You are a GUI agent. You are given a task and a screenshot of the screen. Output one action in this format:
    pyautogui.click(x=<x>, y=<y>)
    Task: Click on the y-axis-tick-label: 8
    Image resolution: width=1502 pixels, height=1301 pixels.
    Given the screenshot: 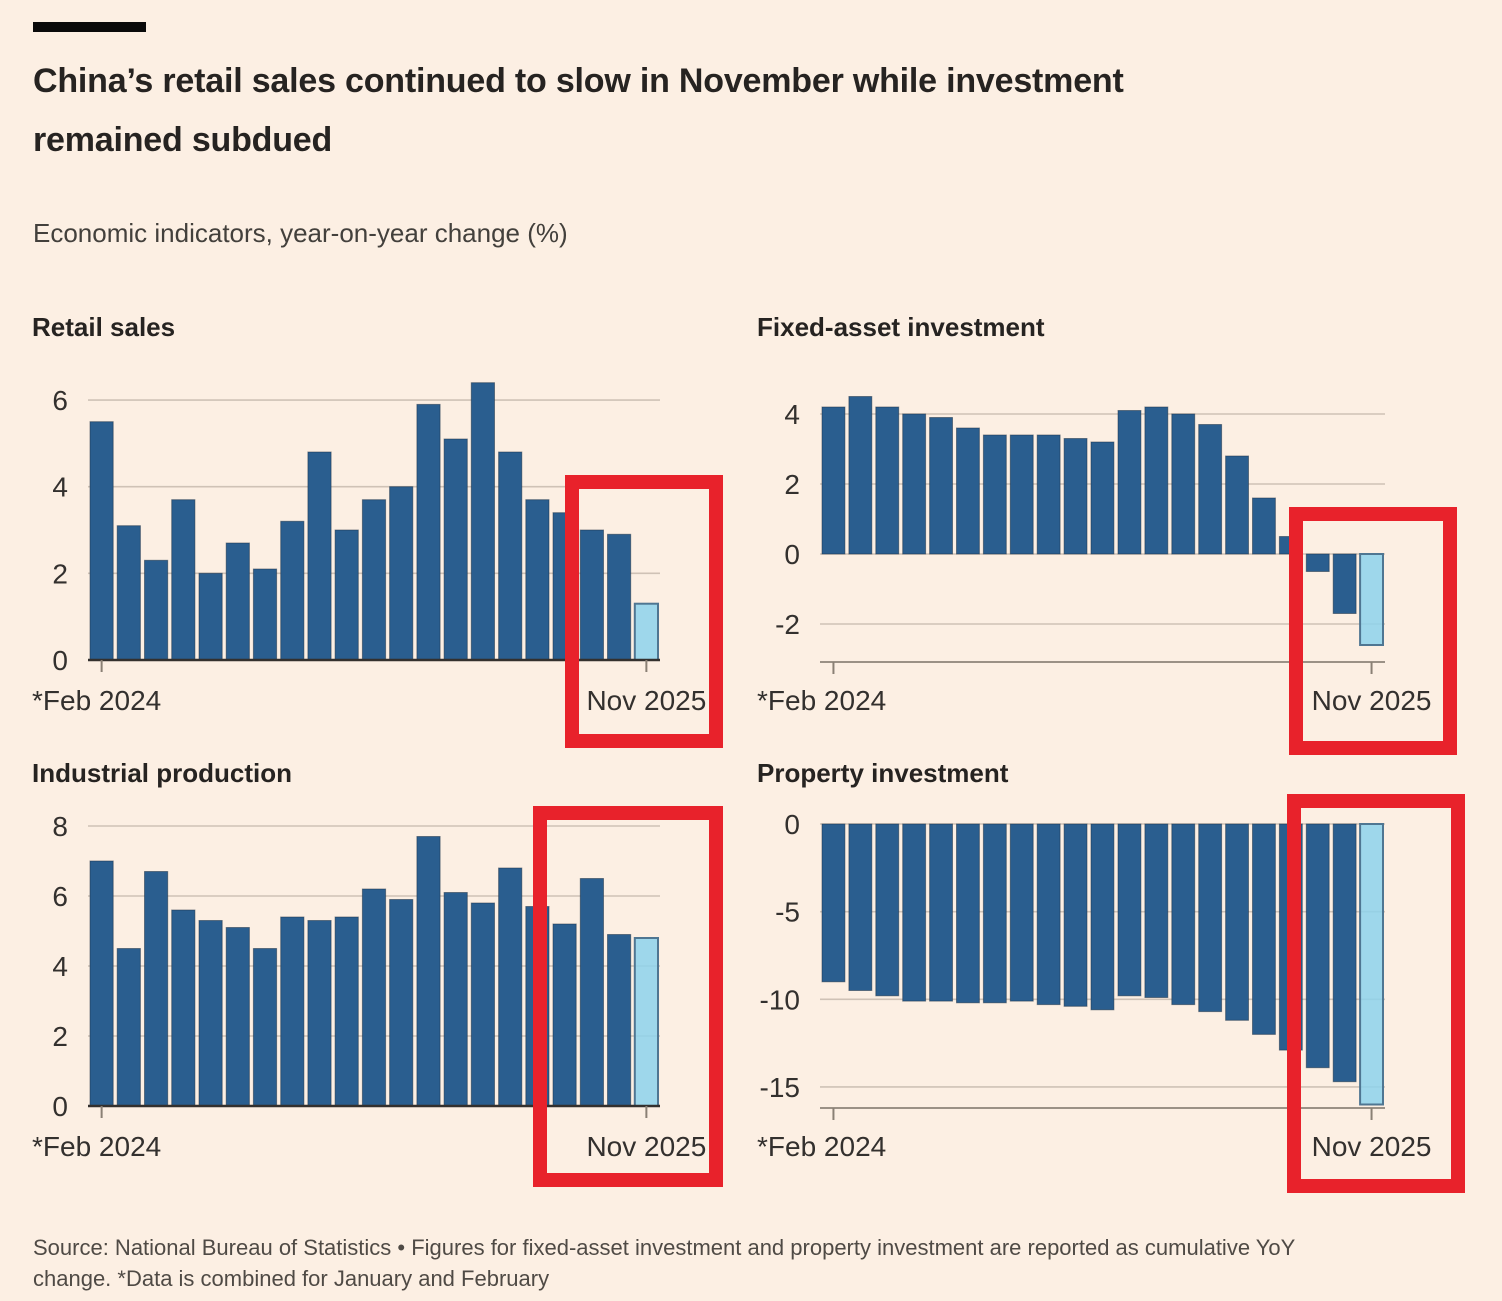 What is the action you would take?
    pyautogui.click(x=60, y=826)
    